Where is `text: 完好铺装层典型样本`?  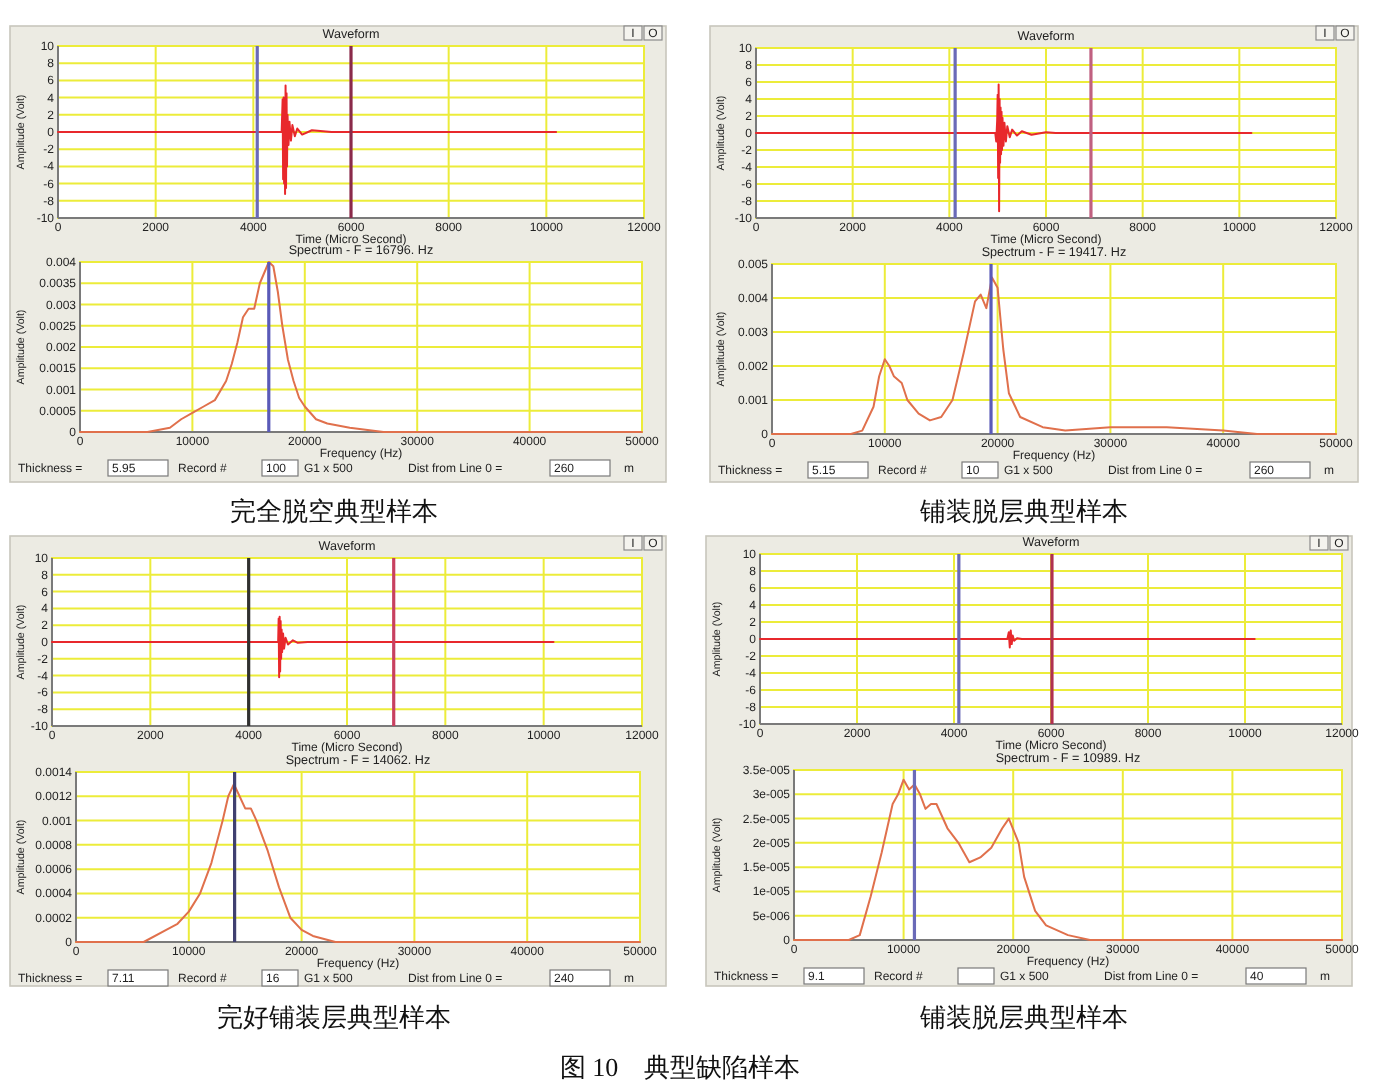 text: 完好铺装层典型样本 is located at coordinates (334, 1017).